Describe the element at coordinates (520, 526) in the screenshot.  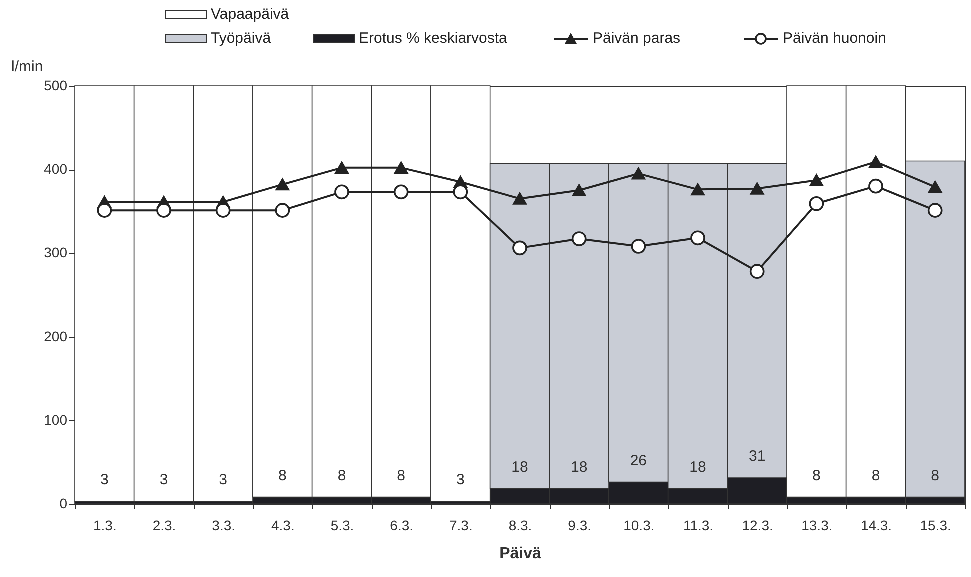
I see `x-tick-label: 8.3.` at that location.